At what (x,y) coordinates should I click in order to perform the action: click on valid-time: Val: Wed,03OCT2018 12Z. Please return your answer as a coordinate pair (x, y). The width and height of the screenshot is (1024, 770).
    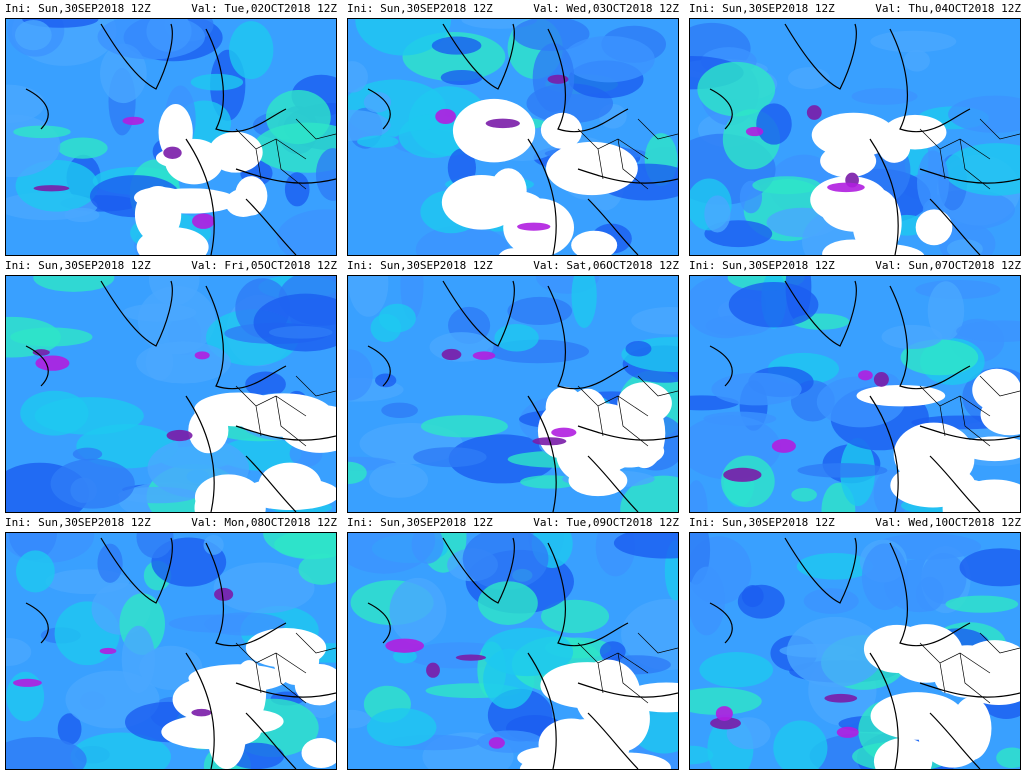
    Looking at the image, I should click on (606, 8).